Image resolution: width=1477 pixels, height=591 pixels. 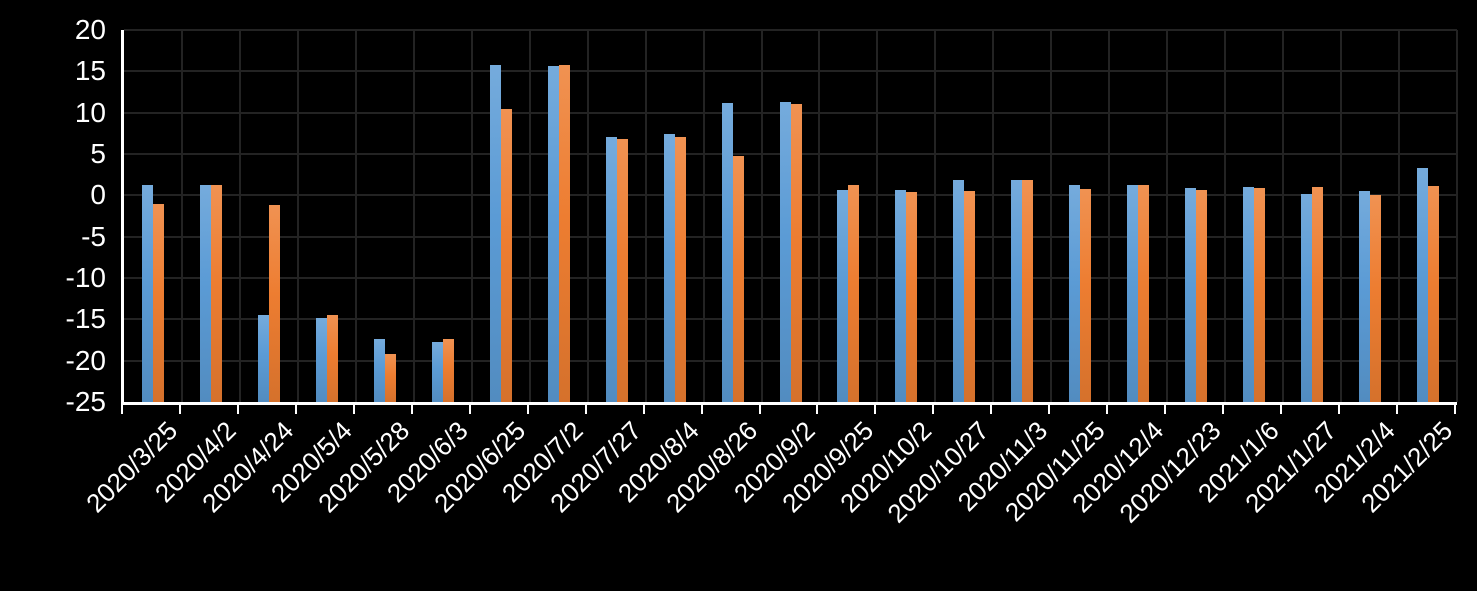 What do you see at coordinates (263, 358) in the screenshot?
I see `bar-blue-2020/4/24` at bounding box center [263, 358].